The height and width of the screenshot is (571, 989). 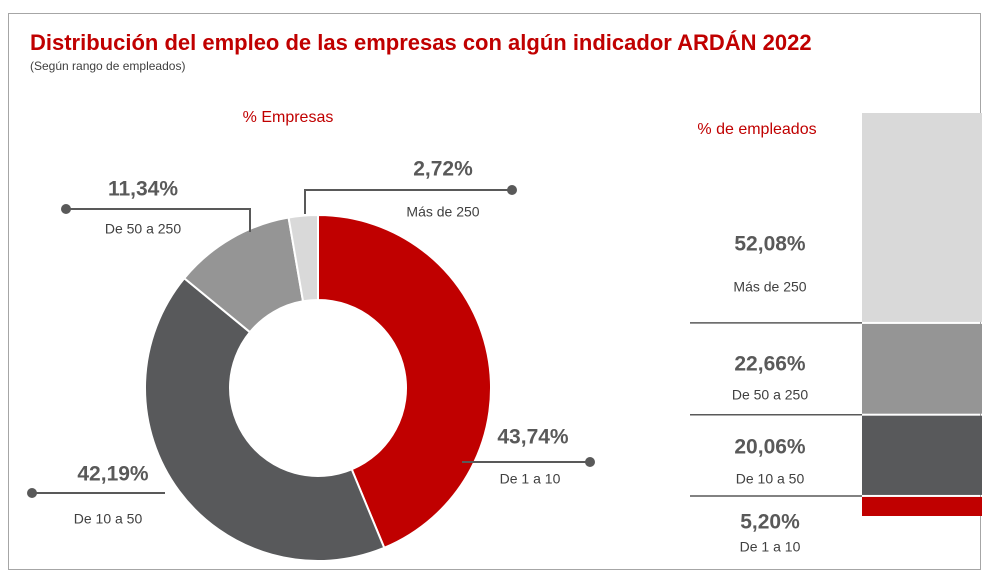 I want to click on subtitle: (Según rango de empleados), so click(x=107, y=66).